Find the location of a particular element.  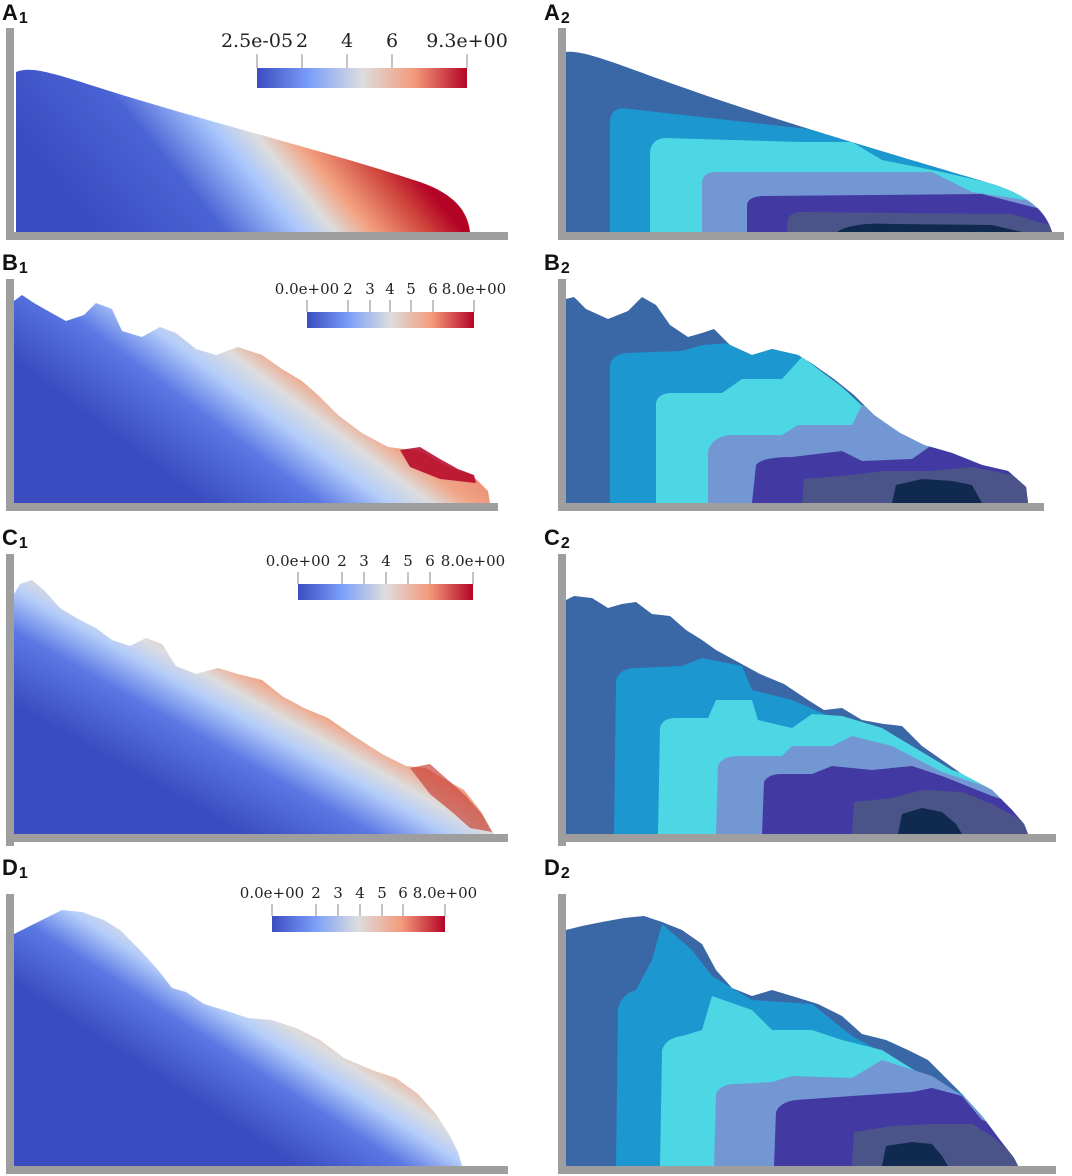

colorbar-d-tick-label-4: 5 is located at coordinates (382, 893).